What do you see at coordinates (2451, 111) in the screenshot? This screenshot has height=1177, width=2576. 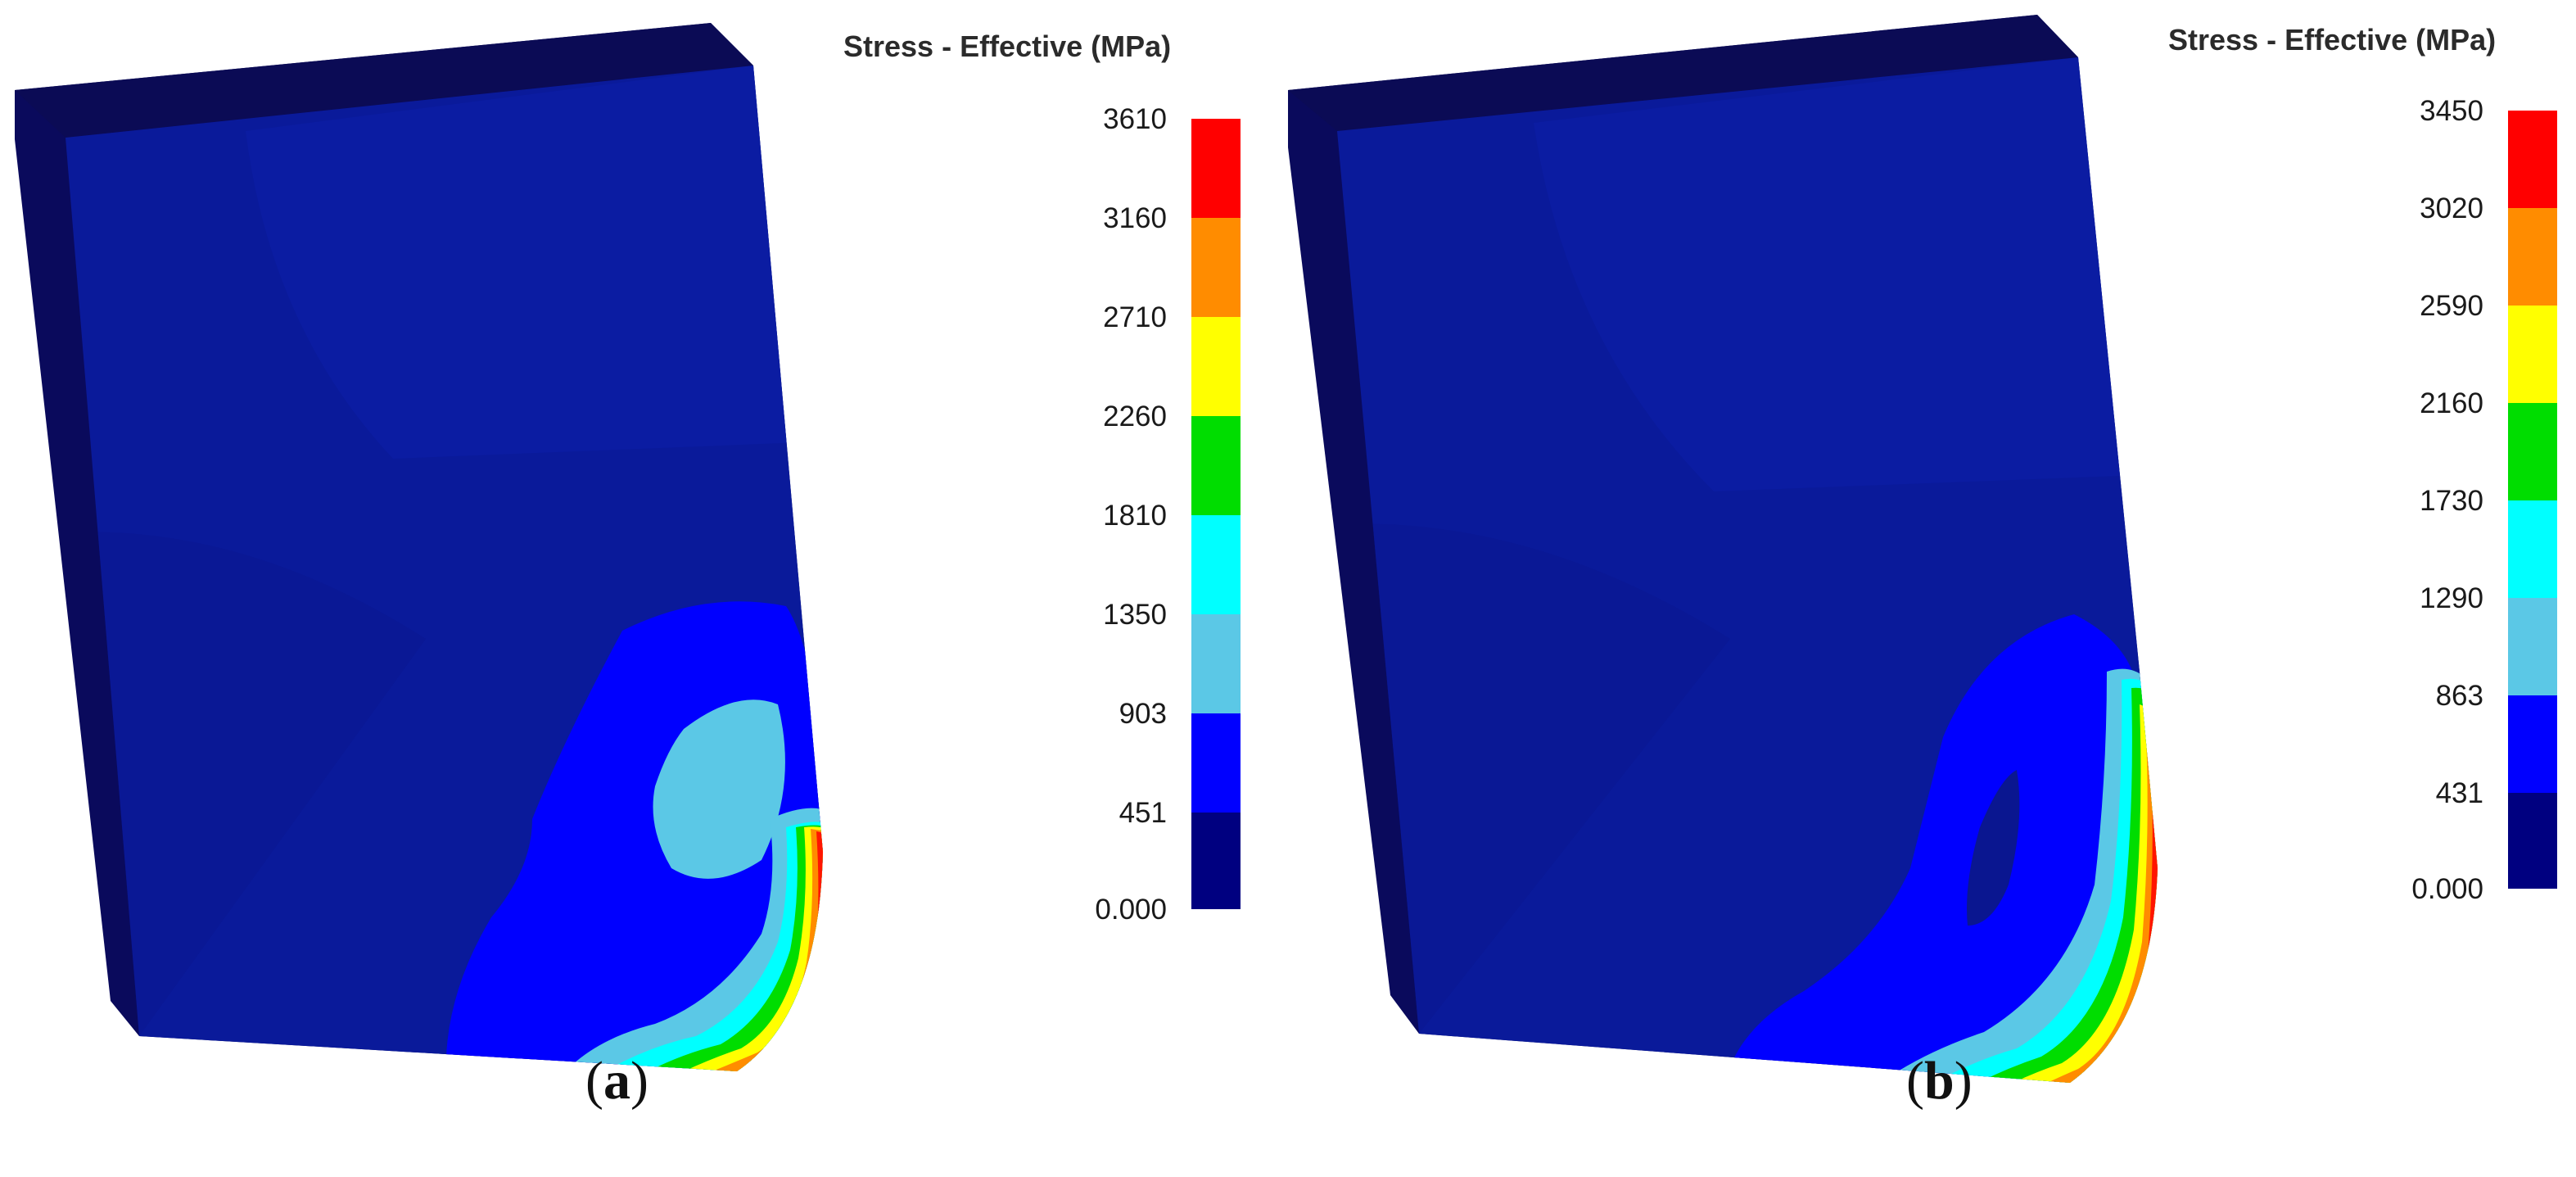 I see `colorbar-tick-label: 3450` at bounding box center [2451, 111].